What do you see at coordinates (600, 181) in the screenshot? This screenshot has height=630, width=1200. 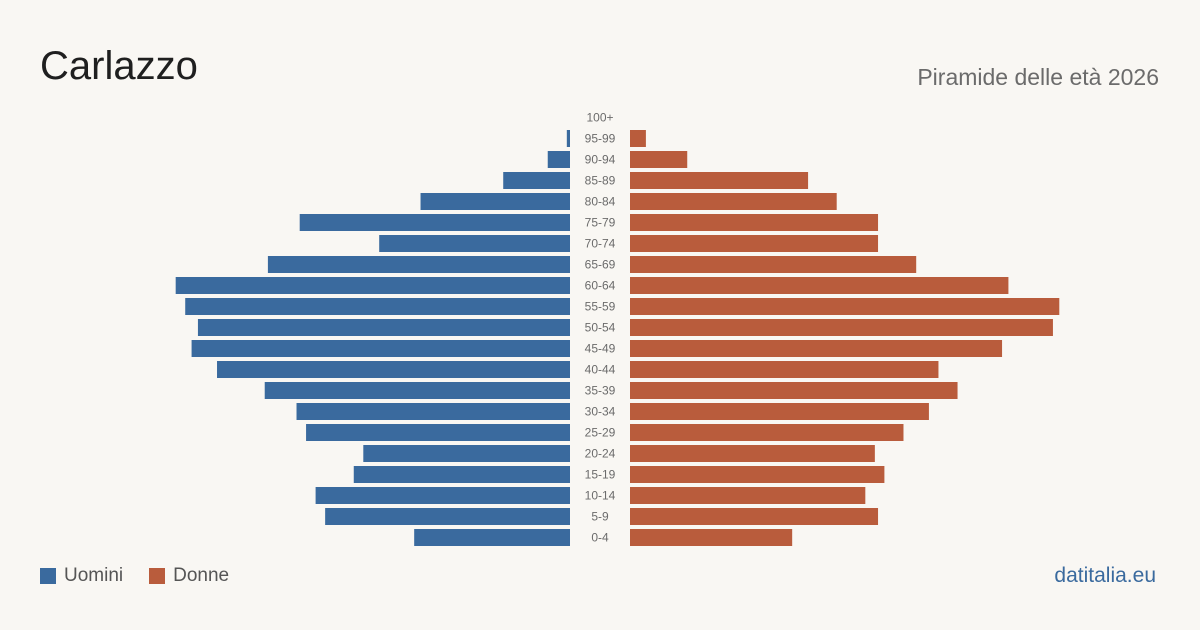 I see `age-label-85-89: 85-89` at bounding box center [600, 181].